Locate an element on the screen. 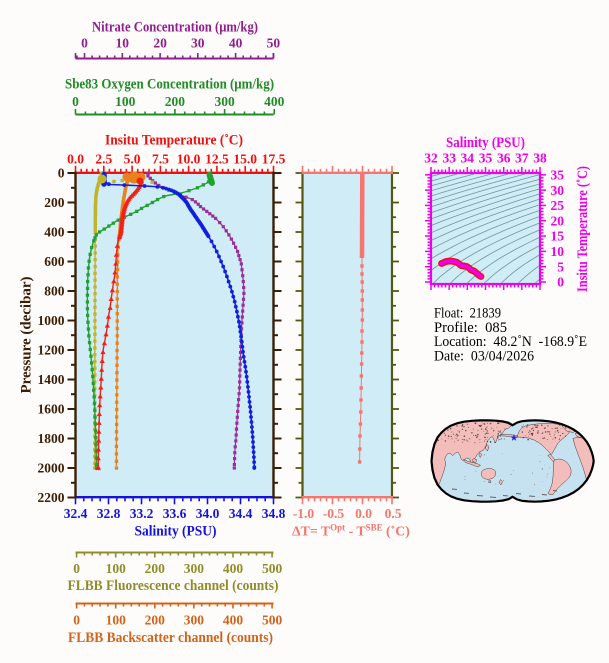 The height and width of the screenshot is (663, 609). svg-text: Profile: 085 is located at coordinates (470, 328).